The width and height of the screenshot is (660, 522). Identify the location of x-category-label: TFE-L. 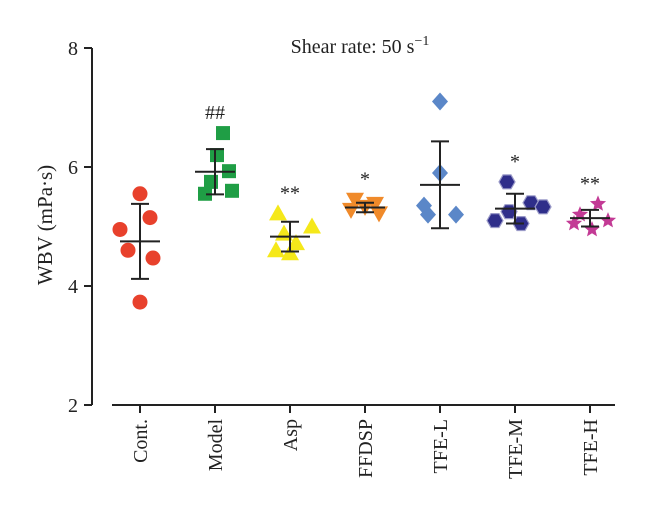
(441, 446).